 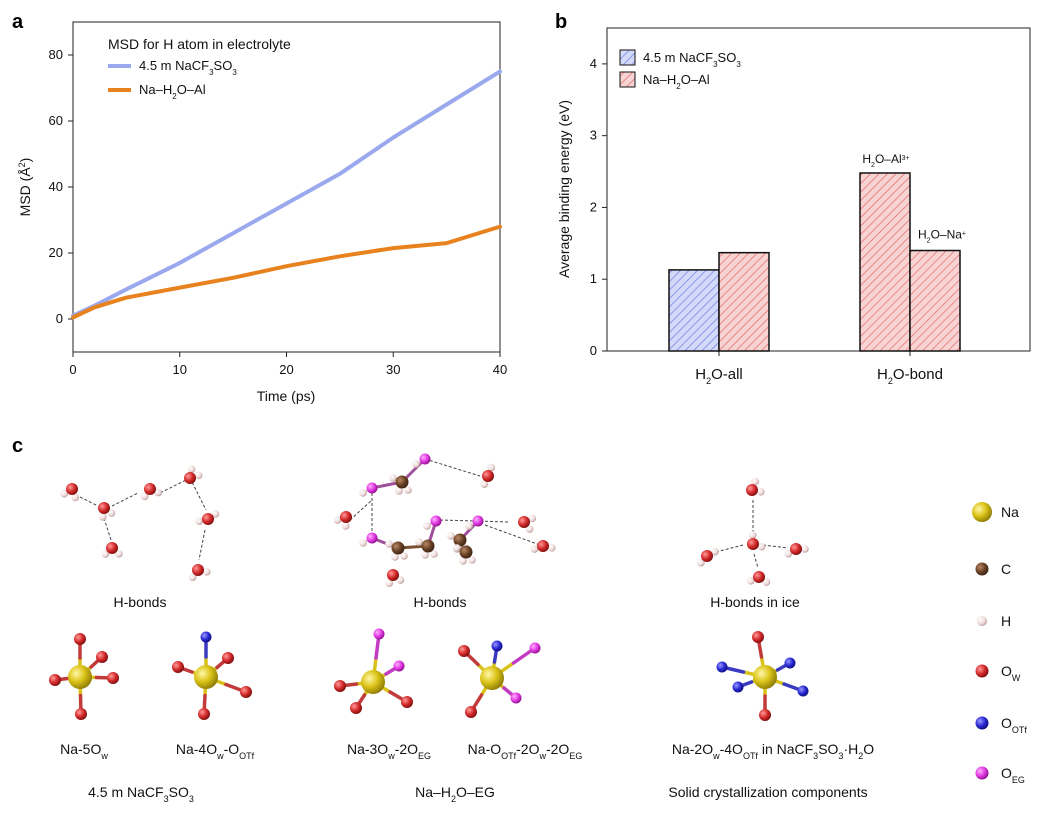 I want to click on chart-b-category-label: H2O-bond, so click(x=910, y=376).